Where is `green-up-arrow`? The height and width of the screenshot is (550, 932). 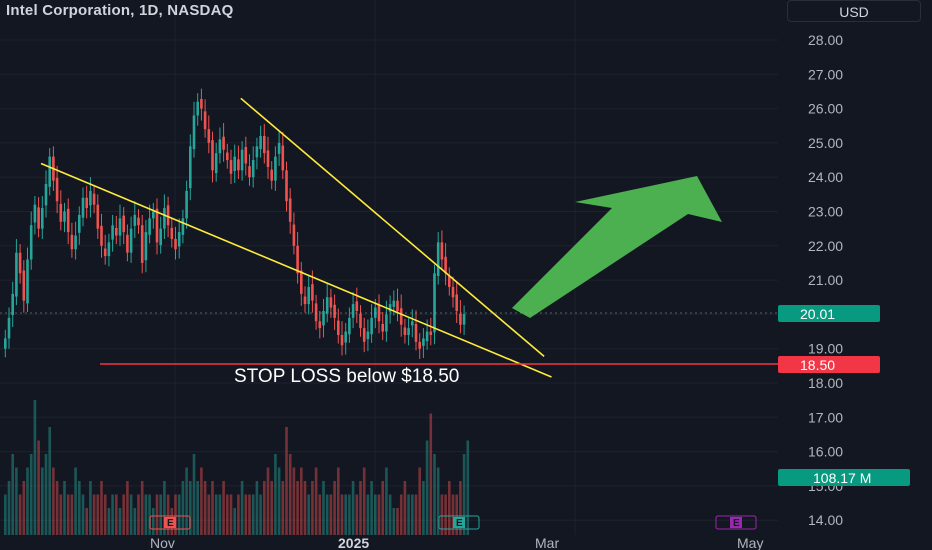 green-up-arrow is located at coordinates (617, 247).